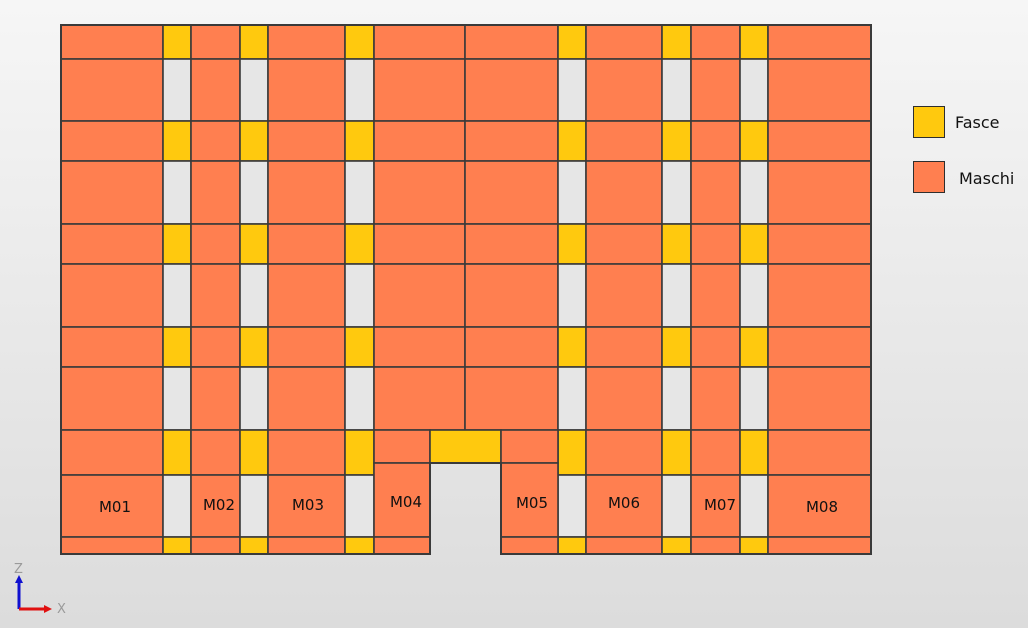 This screenshot has width=1028, height=628. I want to click on x-axis-label: X, so click(61, 609).